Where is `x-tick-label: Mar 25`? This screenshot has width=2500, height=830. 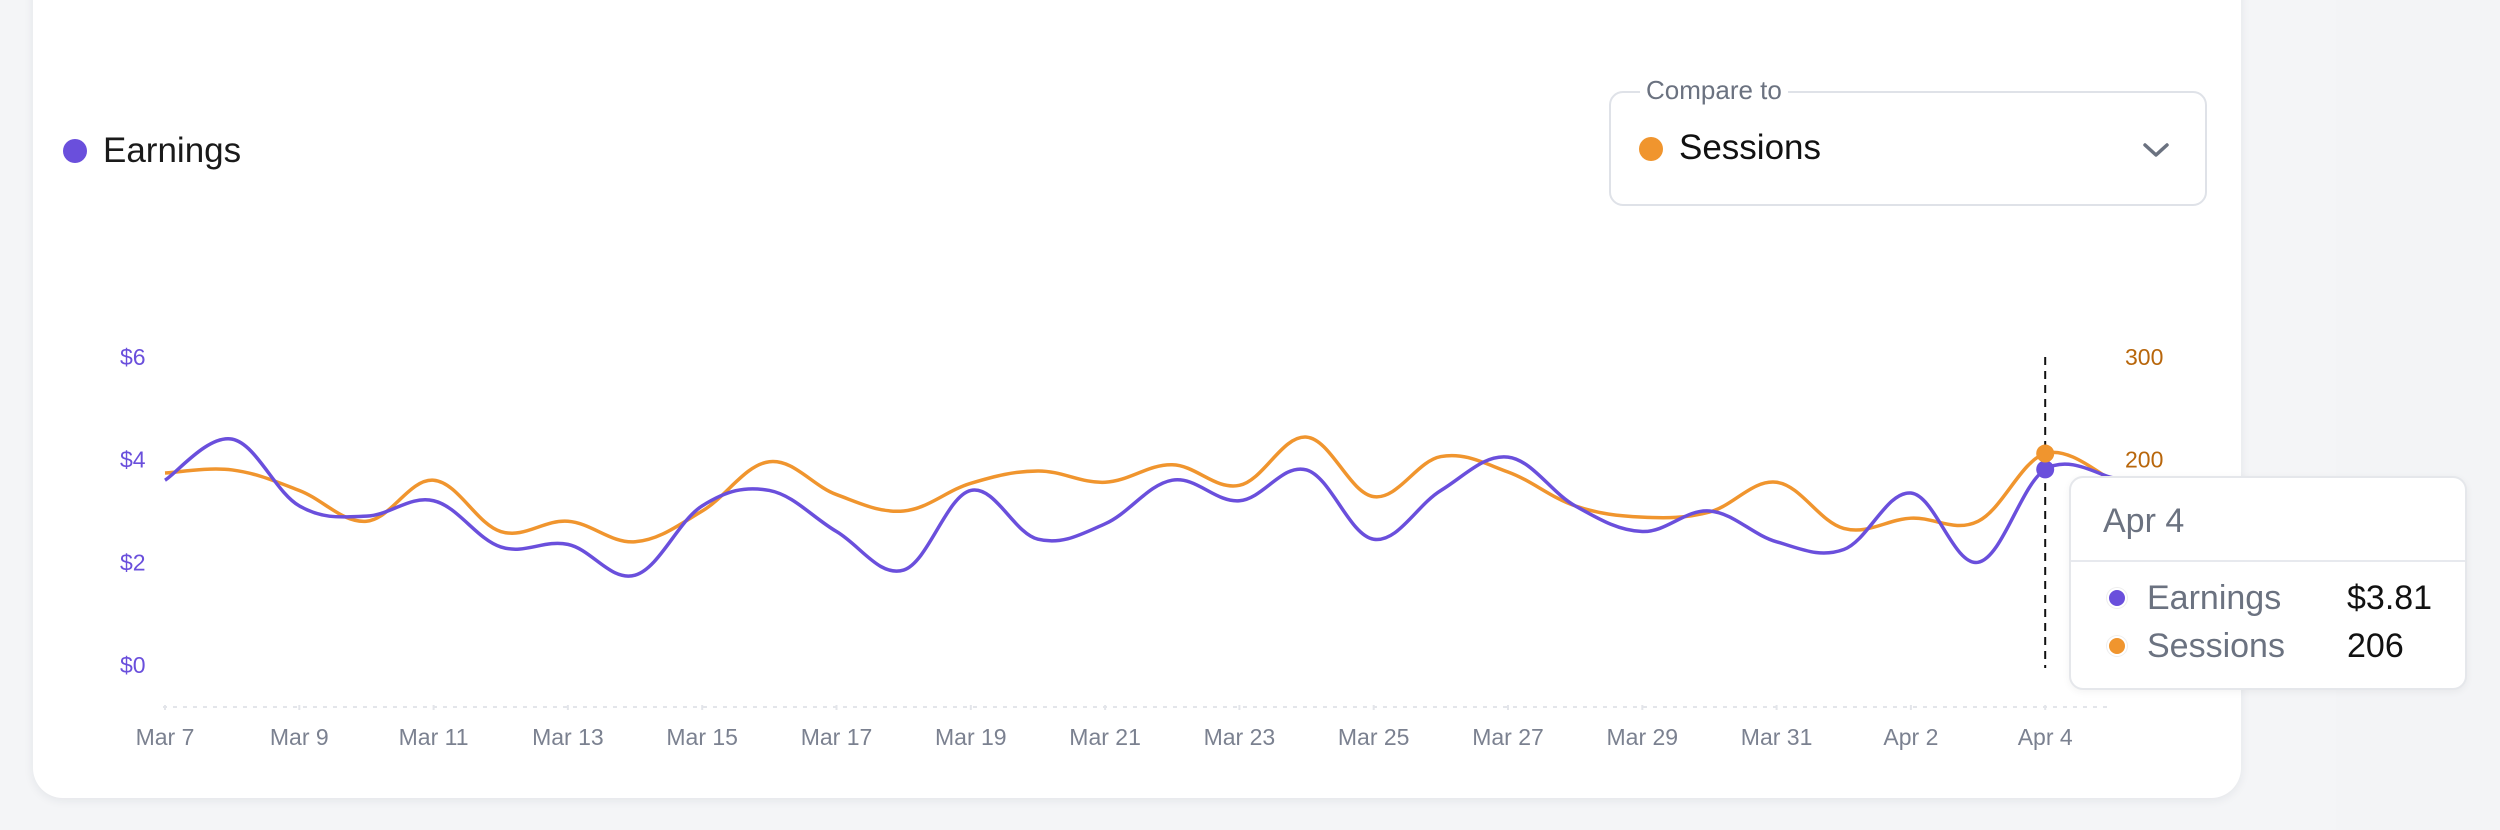
x-tick-label: Mar 25 is located at coordinates (1374, 737).